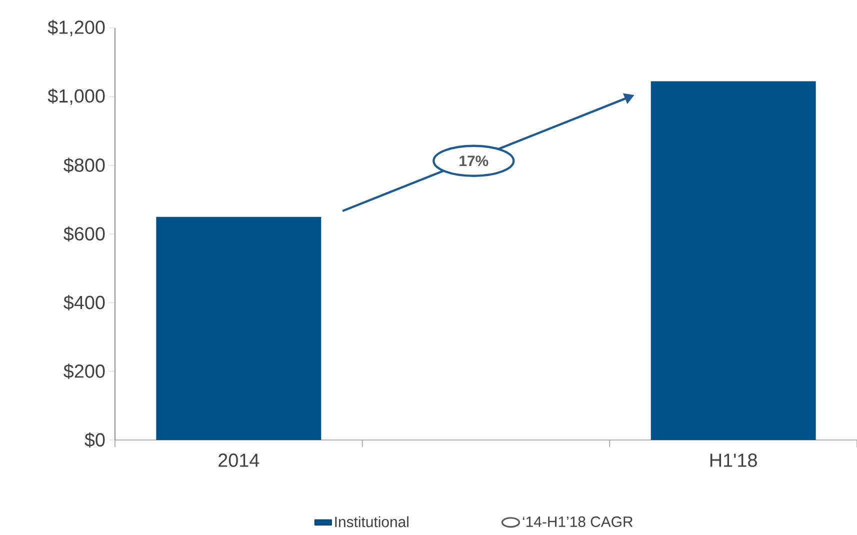 This screenshot has height=535, width=857. I want to click on annotation: 17%, so click(474, 161).